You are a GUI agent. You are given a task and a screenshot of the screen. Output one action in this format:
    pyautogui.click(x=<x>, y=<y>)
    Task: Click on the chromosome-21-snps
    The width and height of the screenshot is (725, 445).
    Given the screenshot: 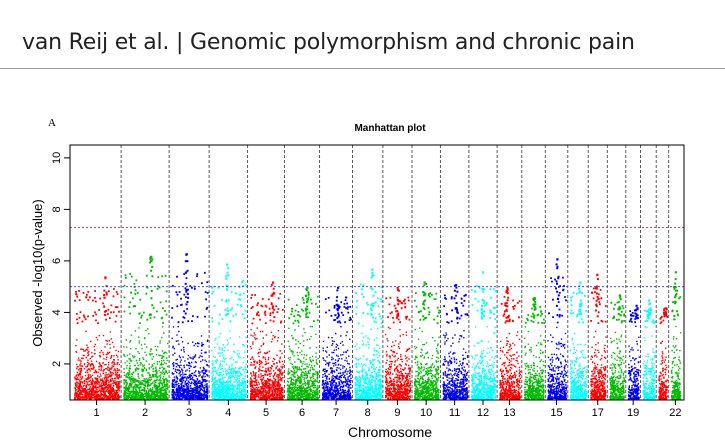 What is the action you would take?
    pyautogui.click(x=663, y=353)
    